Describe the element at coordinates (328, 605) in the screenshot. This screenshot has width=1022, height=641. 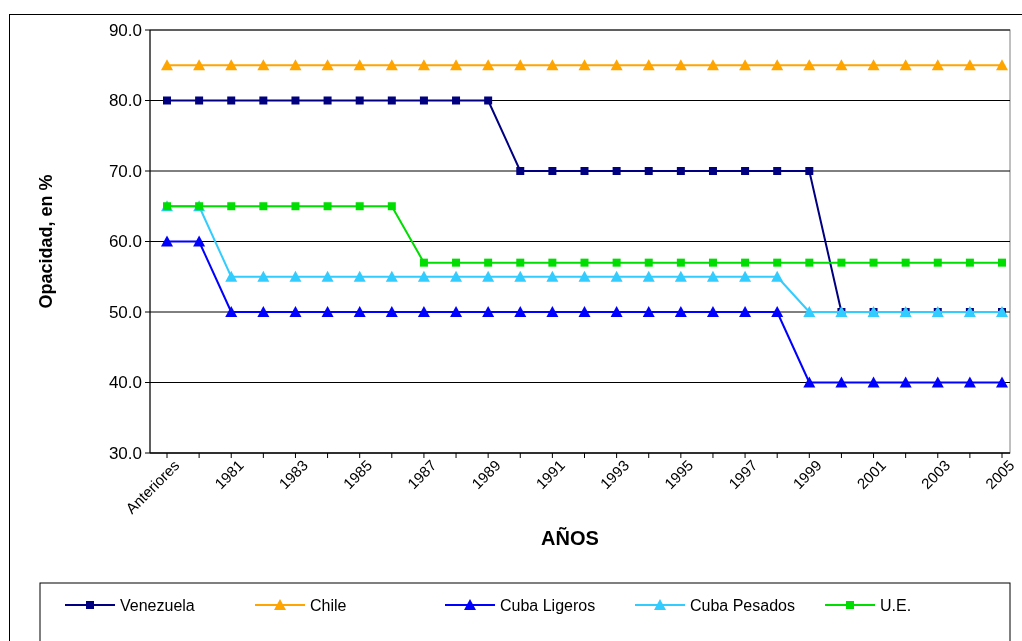
I see `legend-label: Chile` at that location.